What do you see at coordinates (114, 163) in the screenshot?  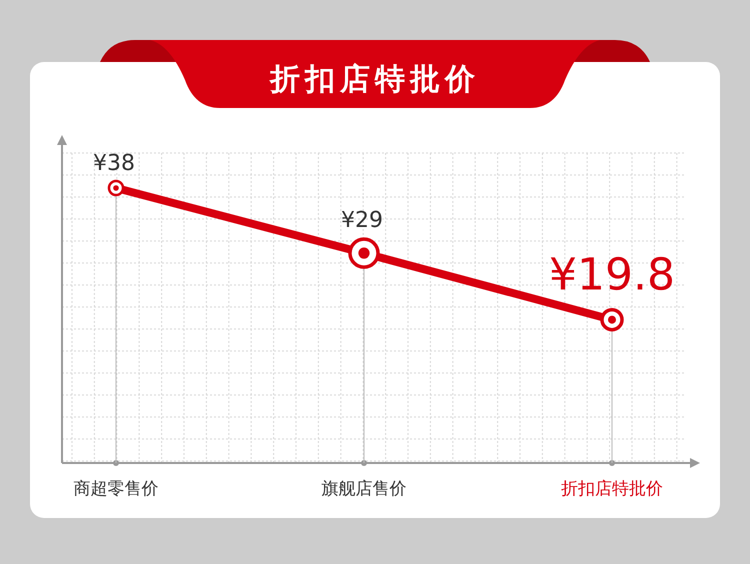 I see `data-label: ¥38` at bounding box center [114, 163].